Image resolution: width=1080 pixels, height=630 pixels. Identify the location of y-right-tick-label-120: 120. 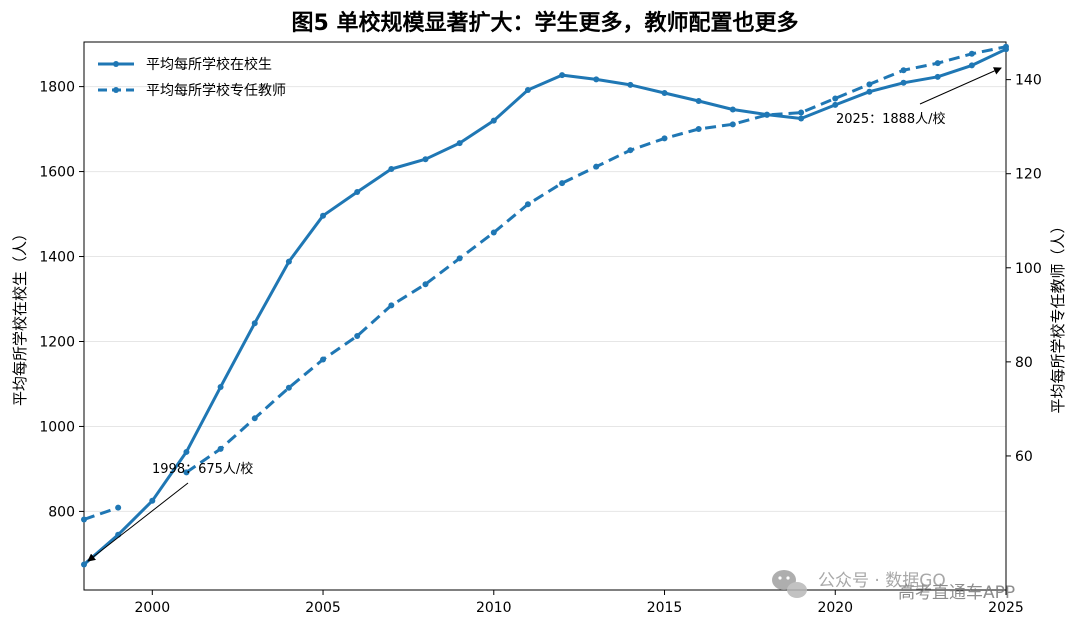
(1028, 175).